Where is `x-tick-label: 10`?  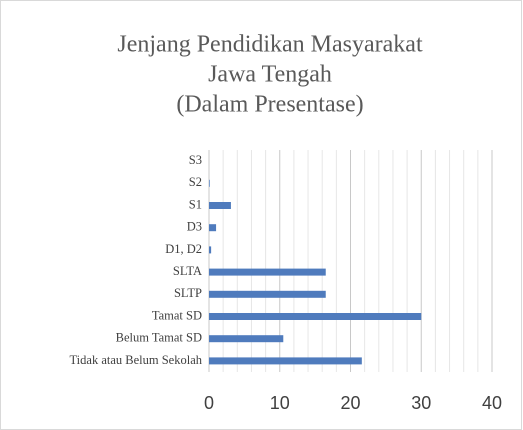
x-tick-label: 10 is located at coordinates (280, 403).